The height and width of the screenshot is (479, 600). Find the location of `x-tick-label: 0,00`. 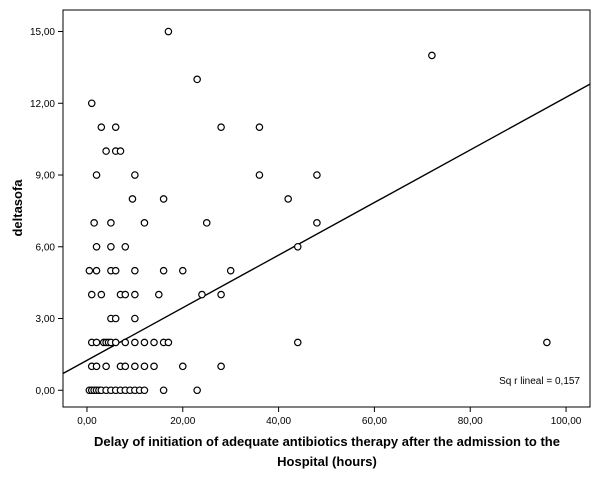

x-tick-label: 0,00 is located at coordinates (87, 421).